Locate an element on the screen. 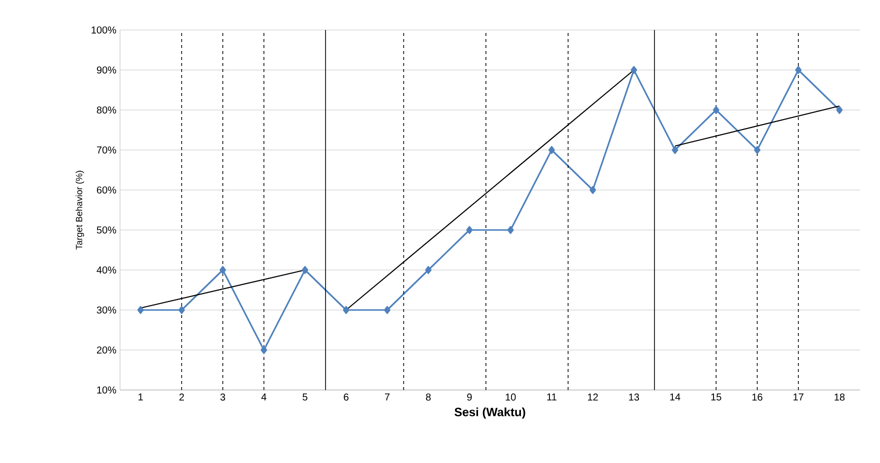 This screenshot has height=463, width=880. y-tick-label: 30% is located at coordinates (106, 310).